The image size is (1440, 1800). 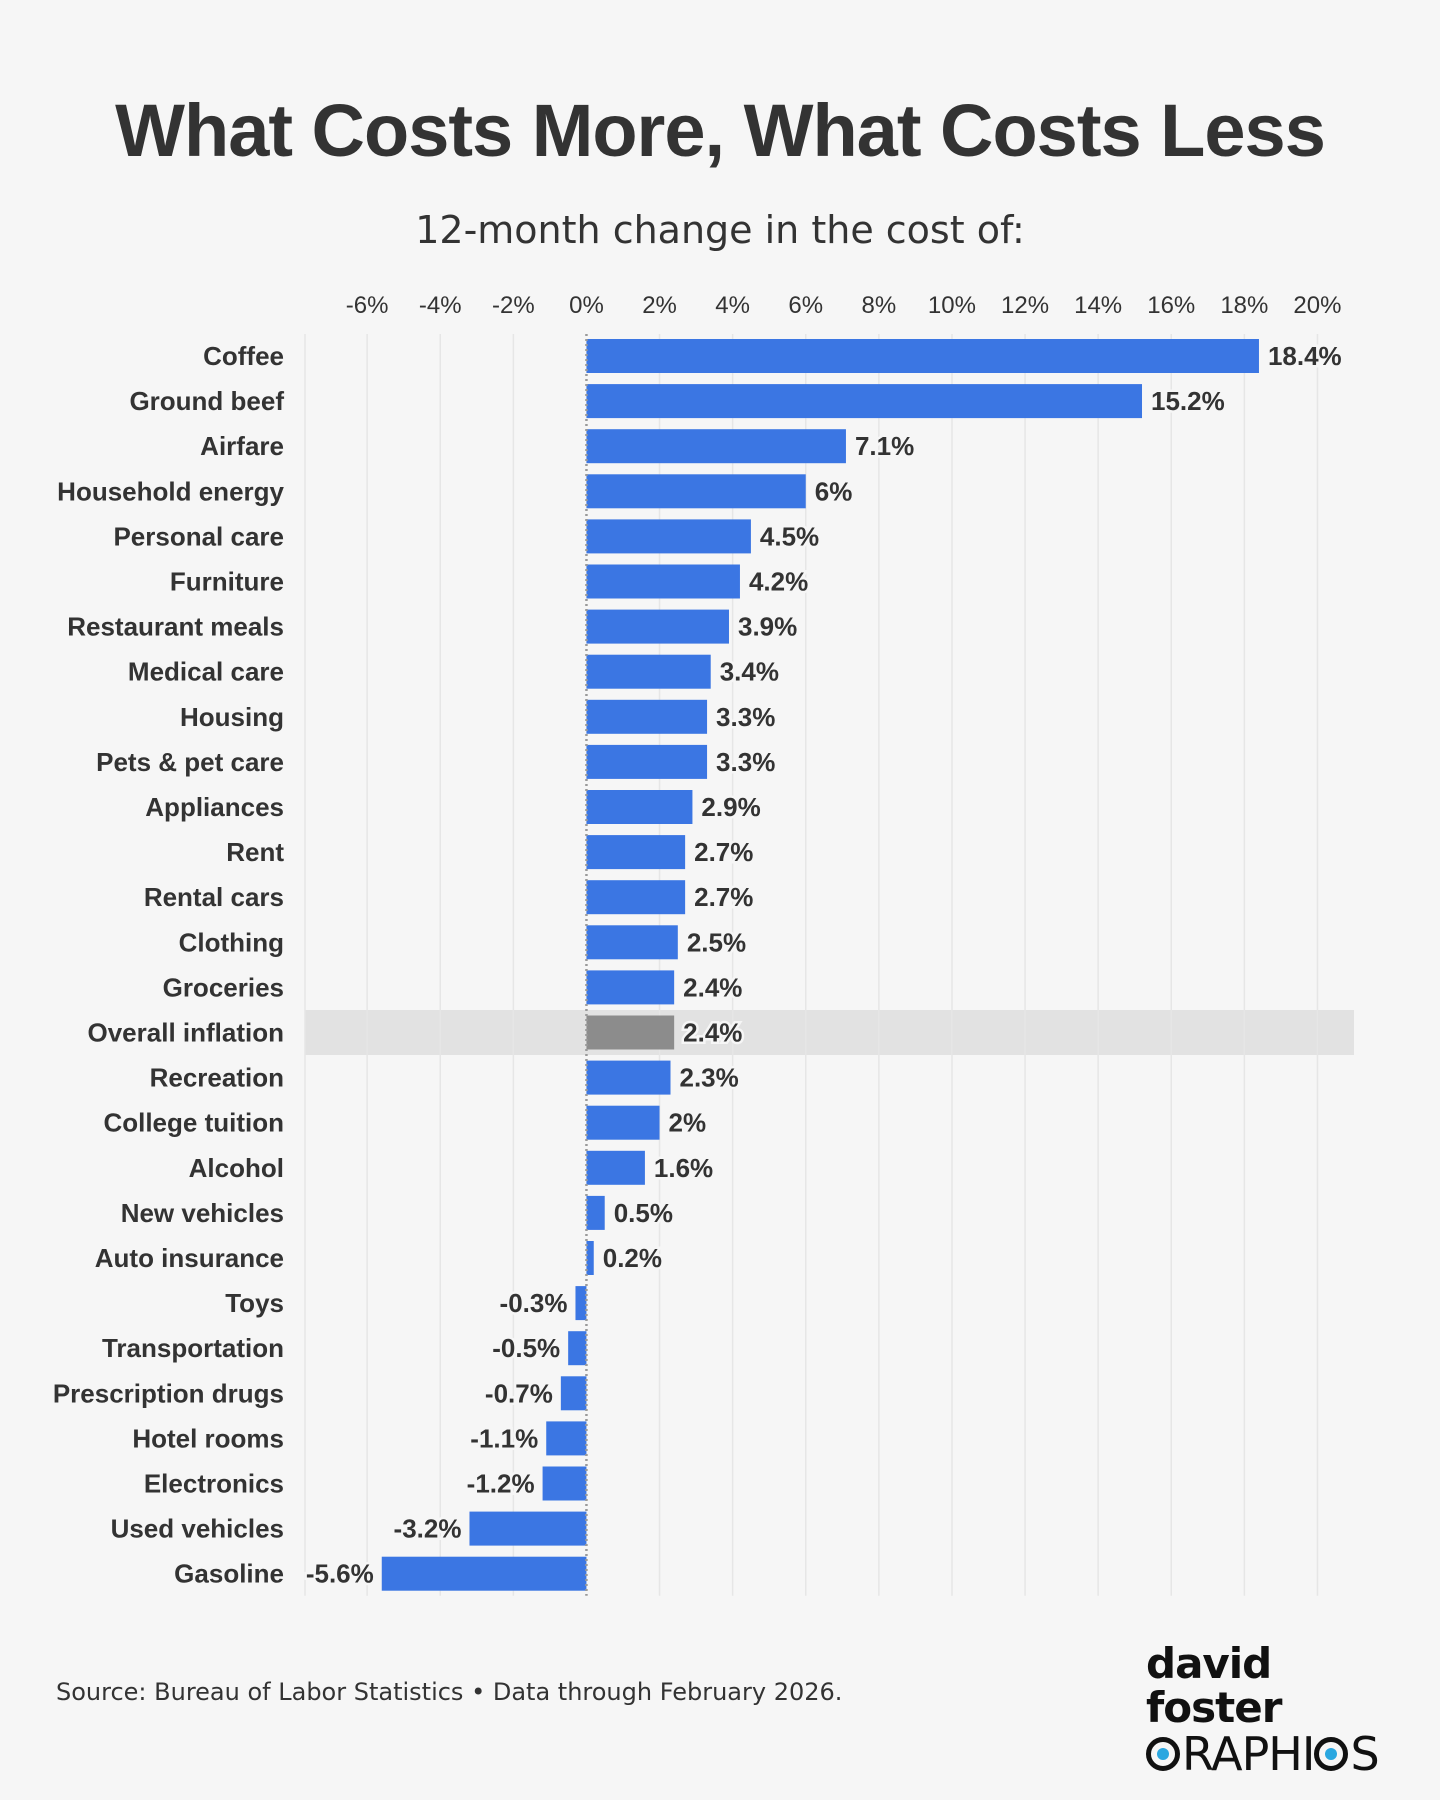 What do you see at coordinates (227, 582) in the screenshot?
I see `category-label: Furniture` at bounding box center [227, 582].